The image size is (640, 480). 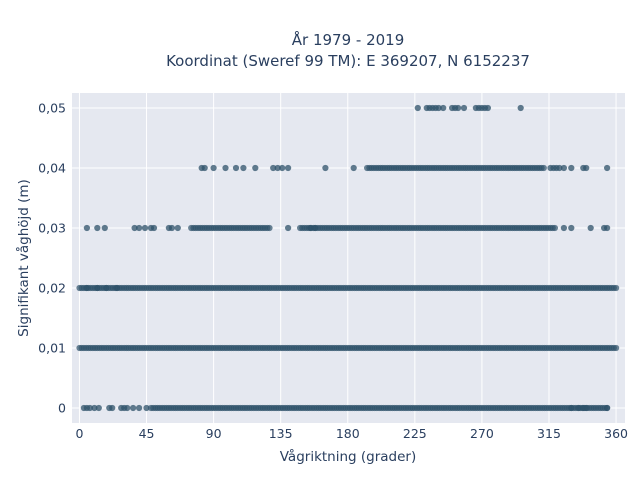 I want to click on x-tick-label: 225, so click(x=415, y=433).